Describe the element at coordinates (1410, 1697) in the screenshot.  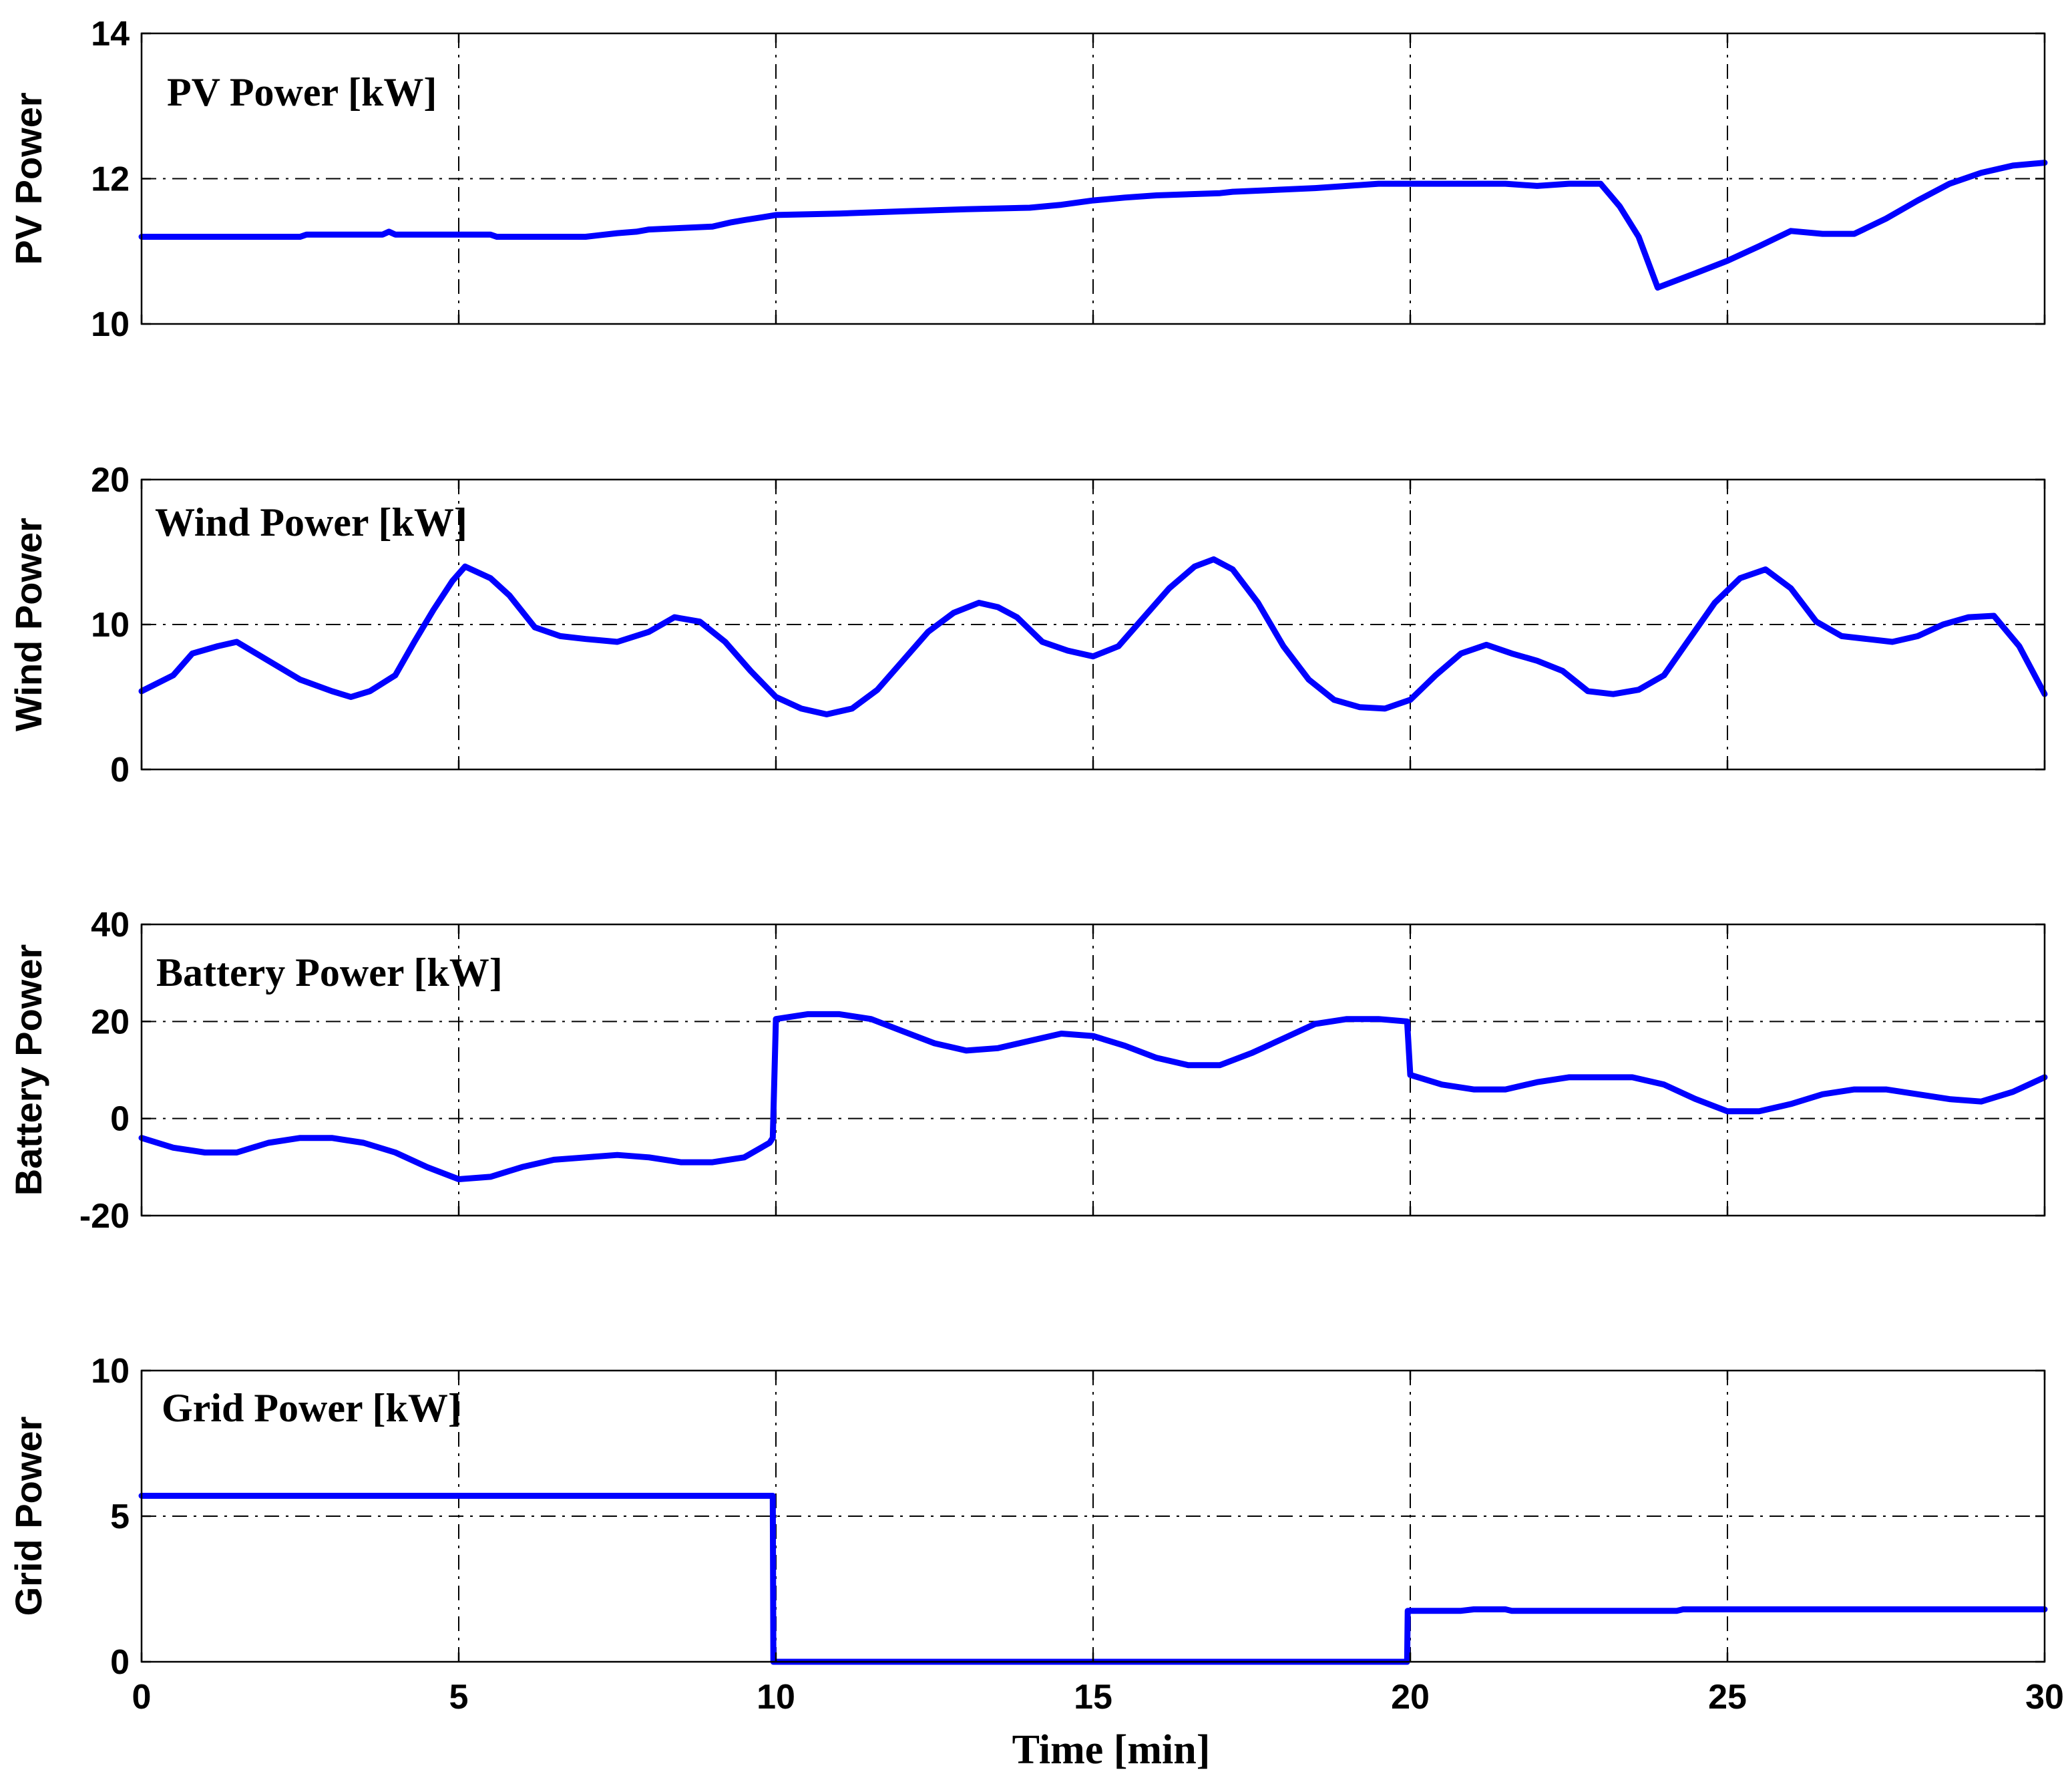
I see `x-tick-label: 20` at that location.